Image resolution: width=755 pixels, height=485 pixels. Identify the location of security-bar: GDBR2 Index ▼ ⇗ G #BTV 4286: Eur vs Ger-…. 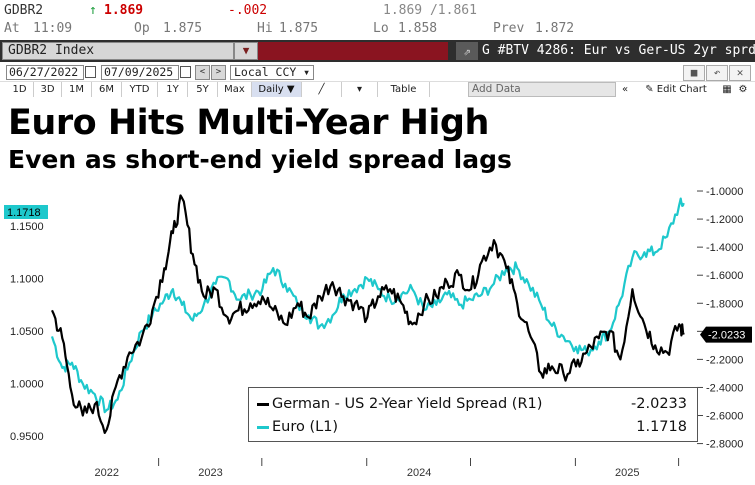
(377, 51).